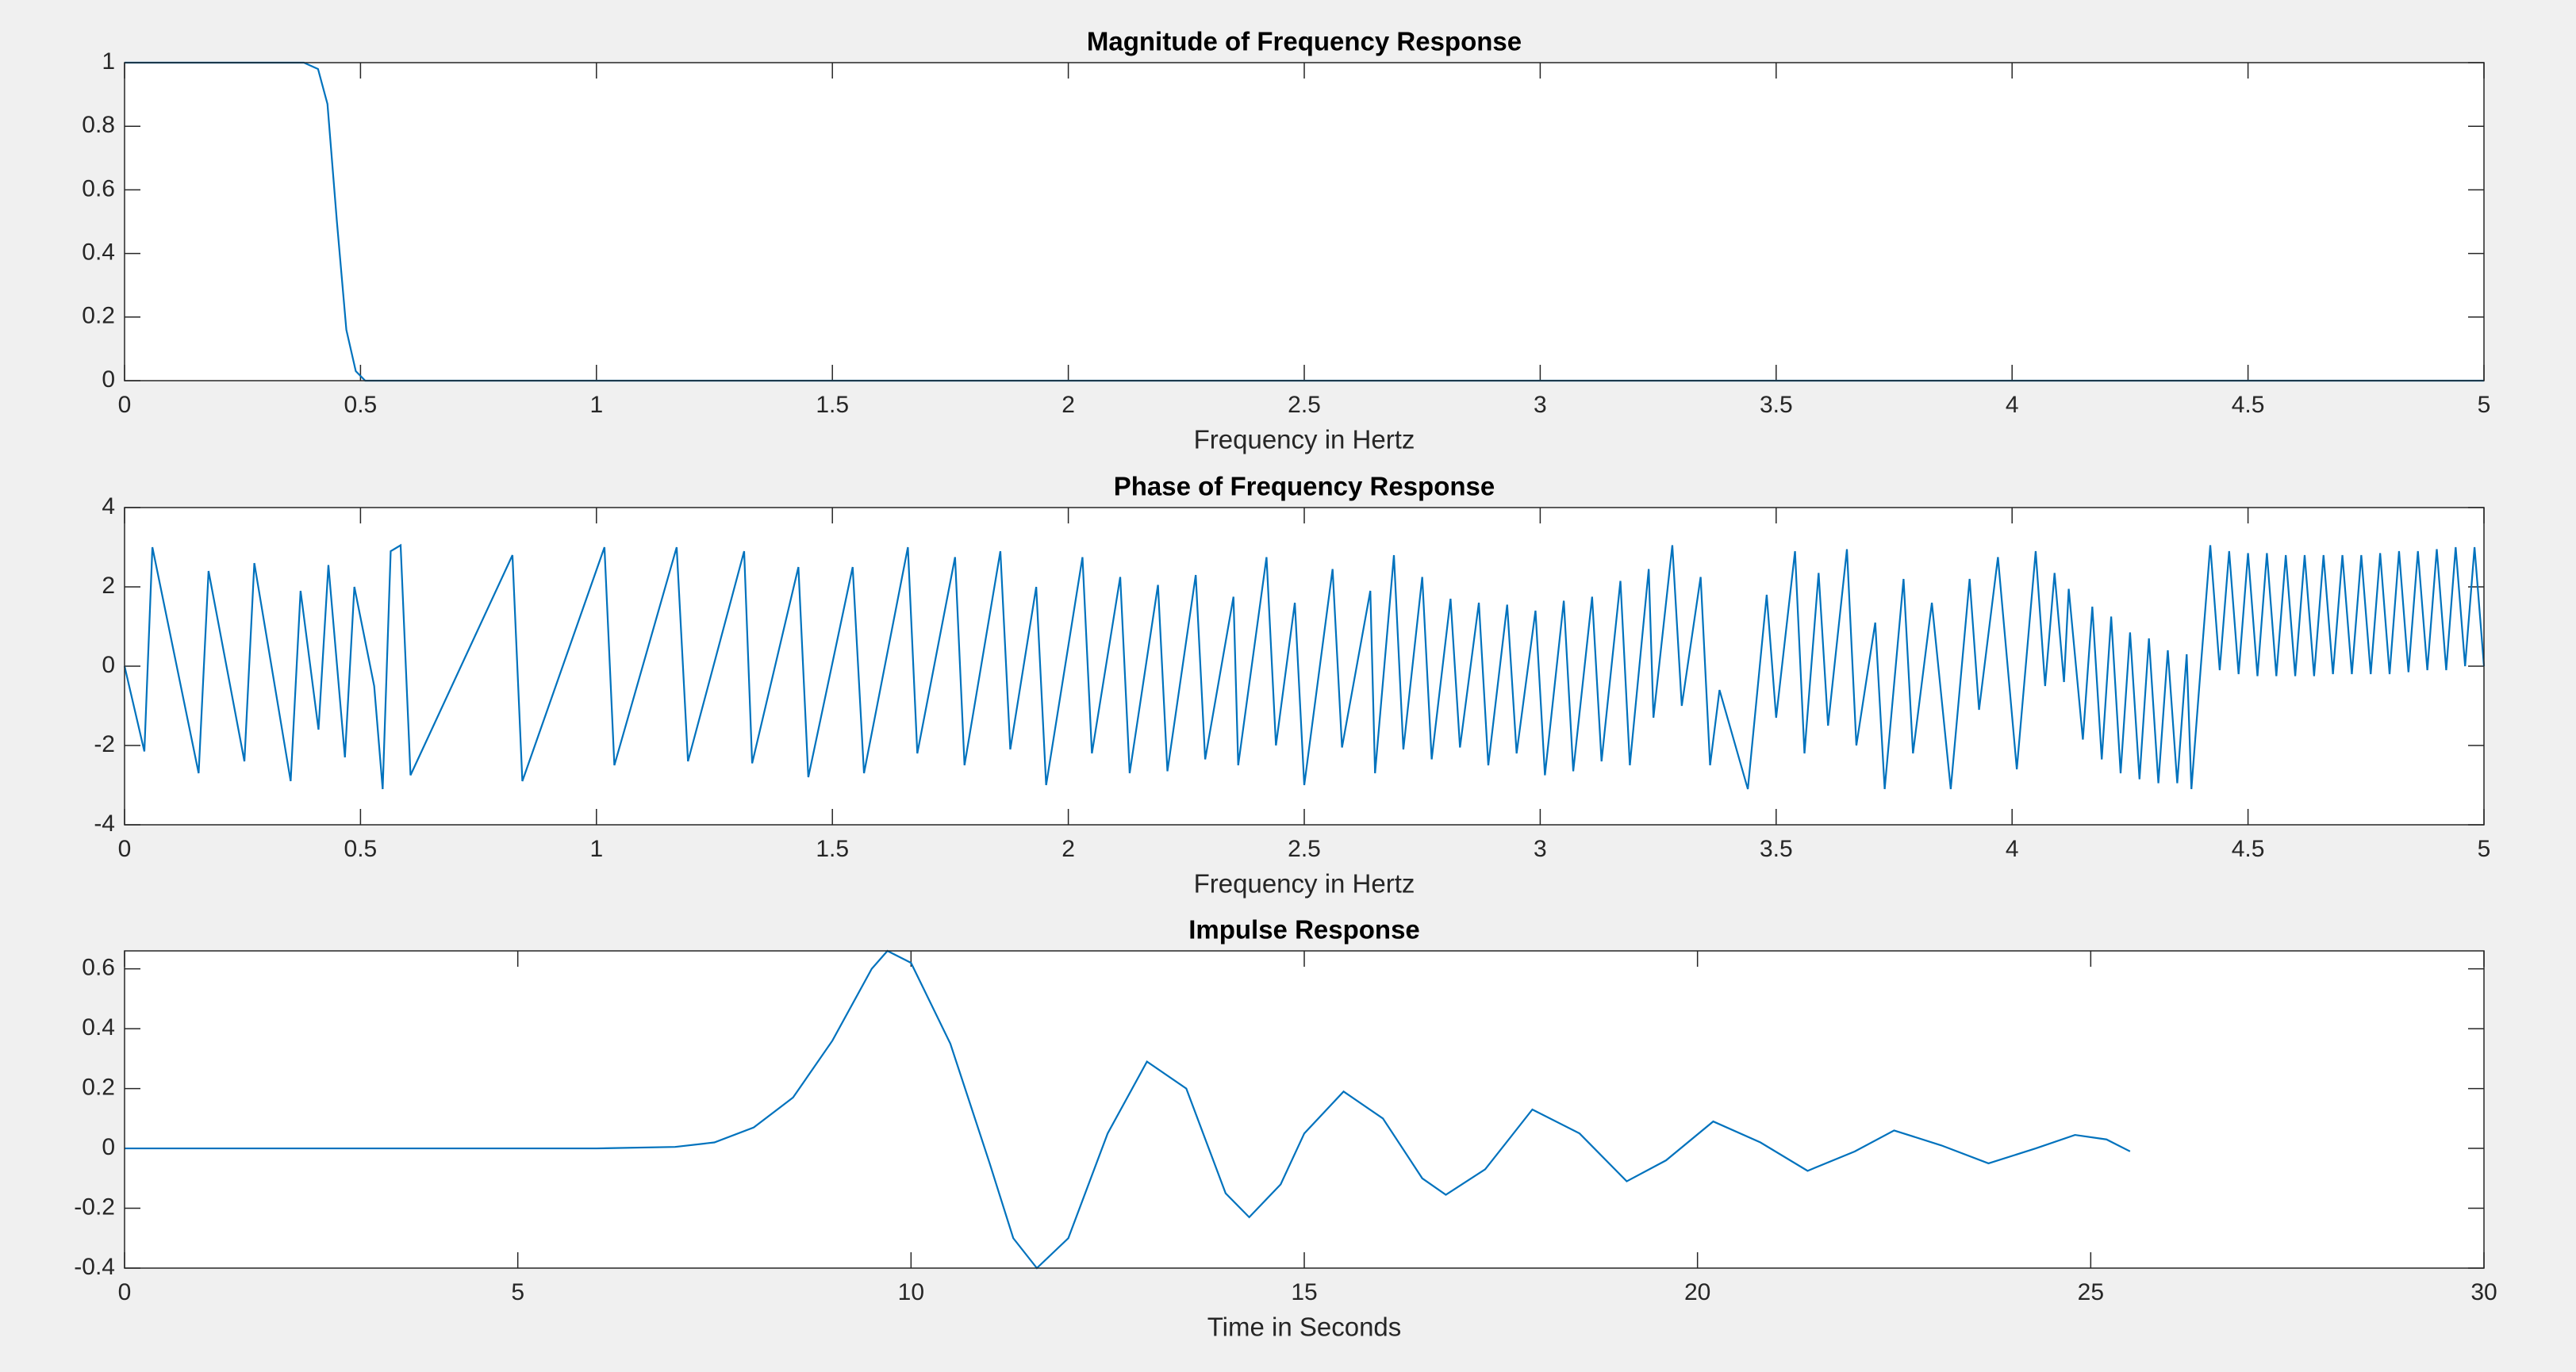 The width and height of the screenshot is (2576, 1372). What do you see at coordinates (1304, 41) in the screenshot?
I see `chart-title: Magnitude of Frequency Response` at bounding box center [1304, 41].